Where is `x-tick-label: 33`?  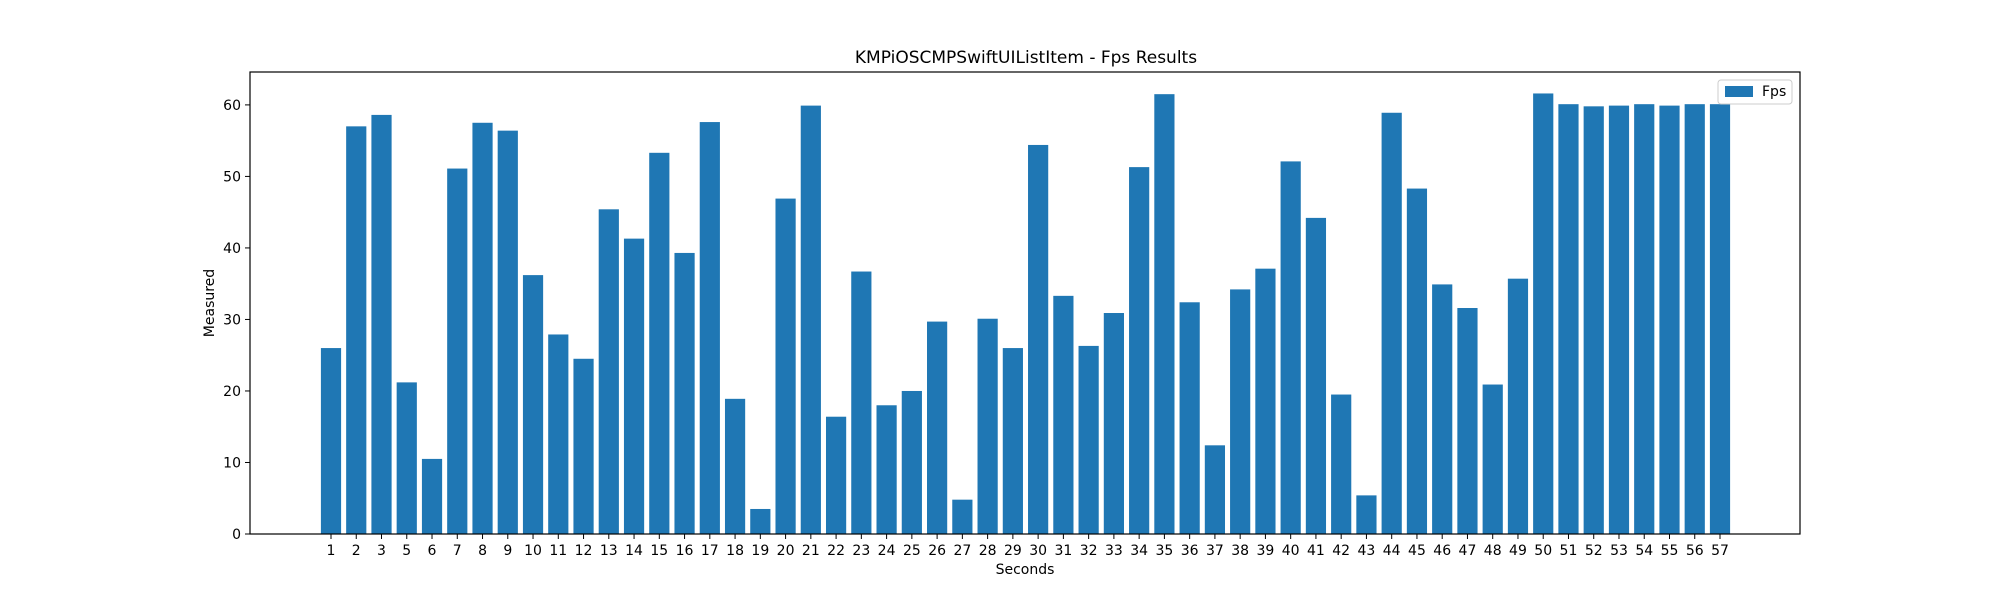 x-tick-label: 33 is located at coordinates (1114, 551).